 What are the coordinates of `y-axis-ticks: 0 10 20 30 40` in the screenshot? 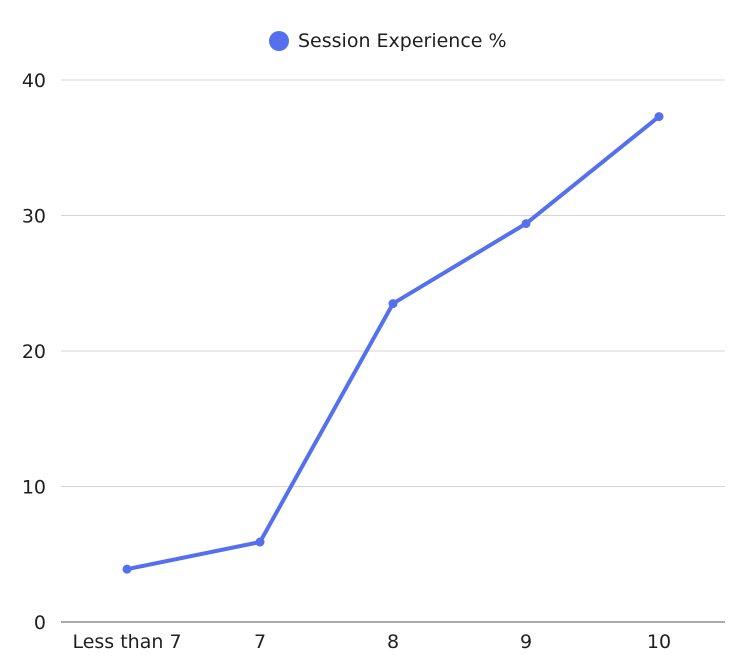 It's located at (34, 352).